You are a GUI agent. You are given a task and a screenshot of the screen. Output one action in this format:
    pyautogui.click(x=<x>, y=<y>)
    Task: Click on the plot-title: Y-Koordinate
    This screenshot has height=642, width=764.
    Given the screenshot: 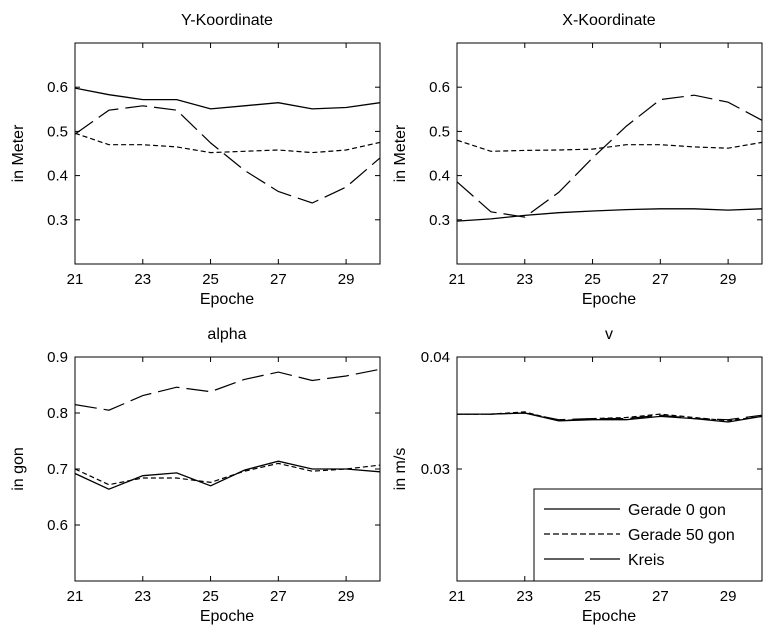 What is the action you would take?
    pyautogui.click(x=227, y=20)
    